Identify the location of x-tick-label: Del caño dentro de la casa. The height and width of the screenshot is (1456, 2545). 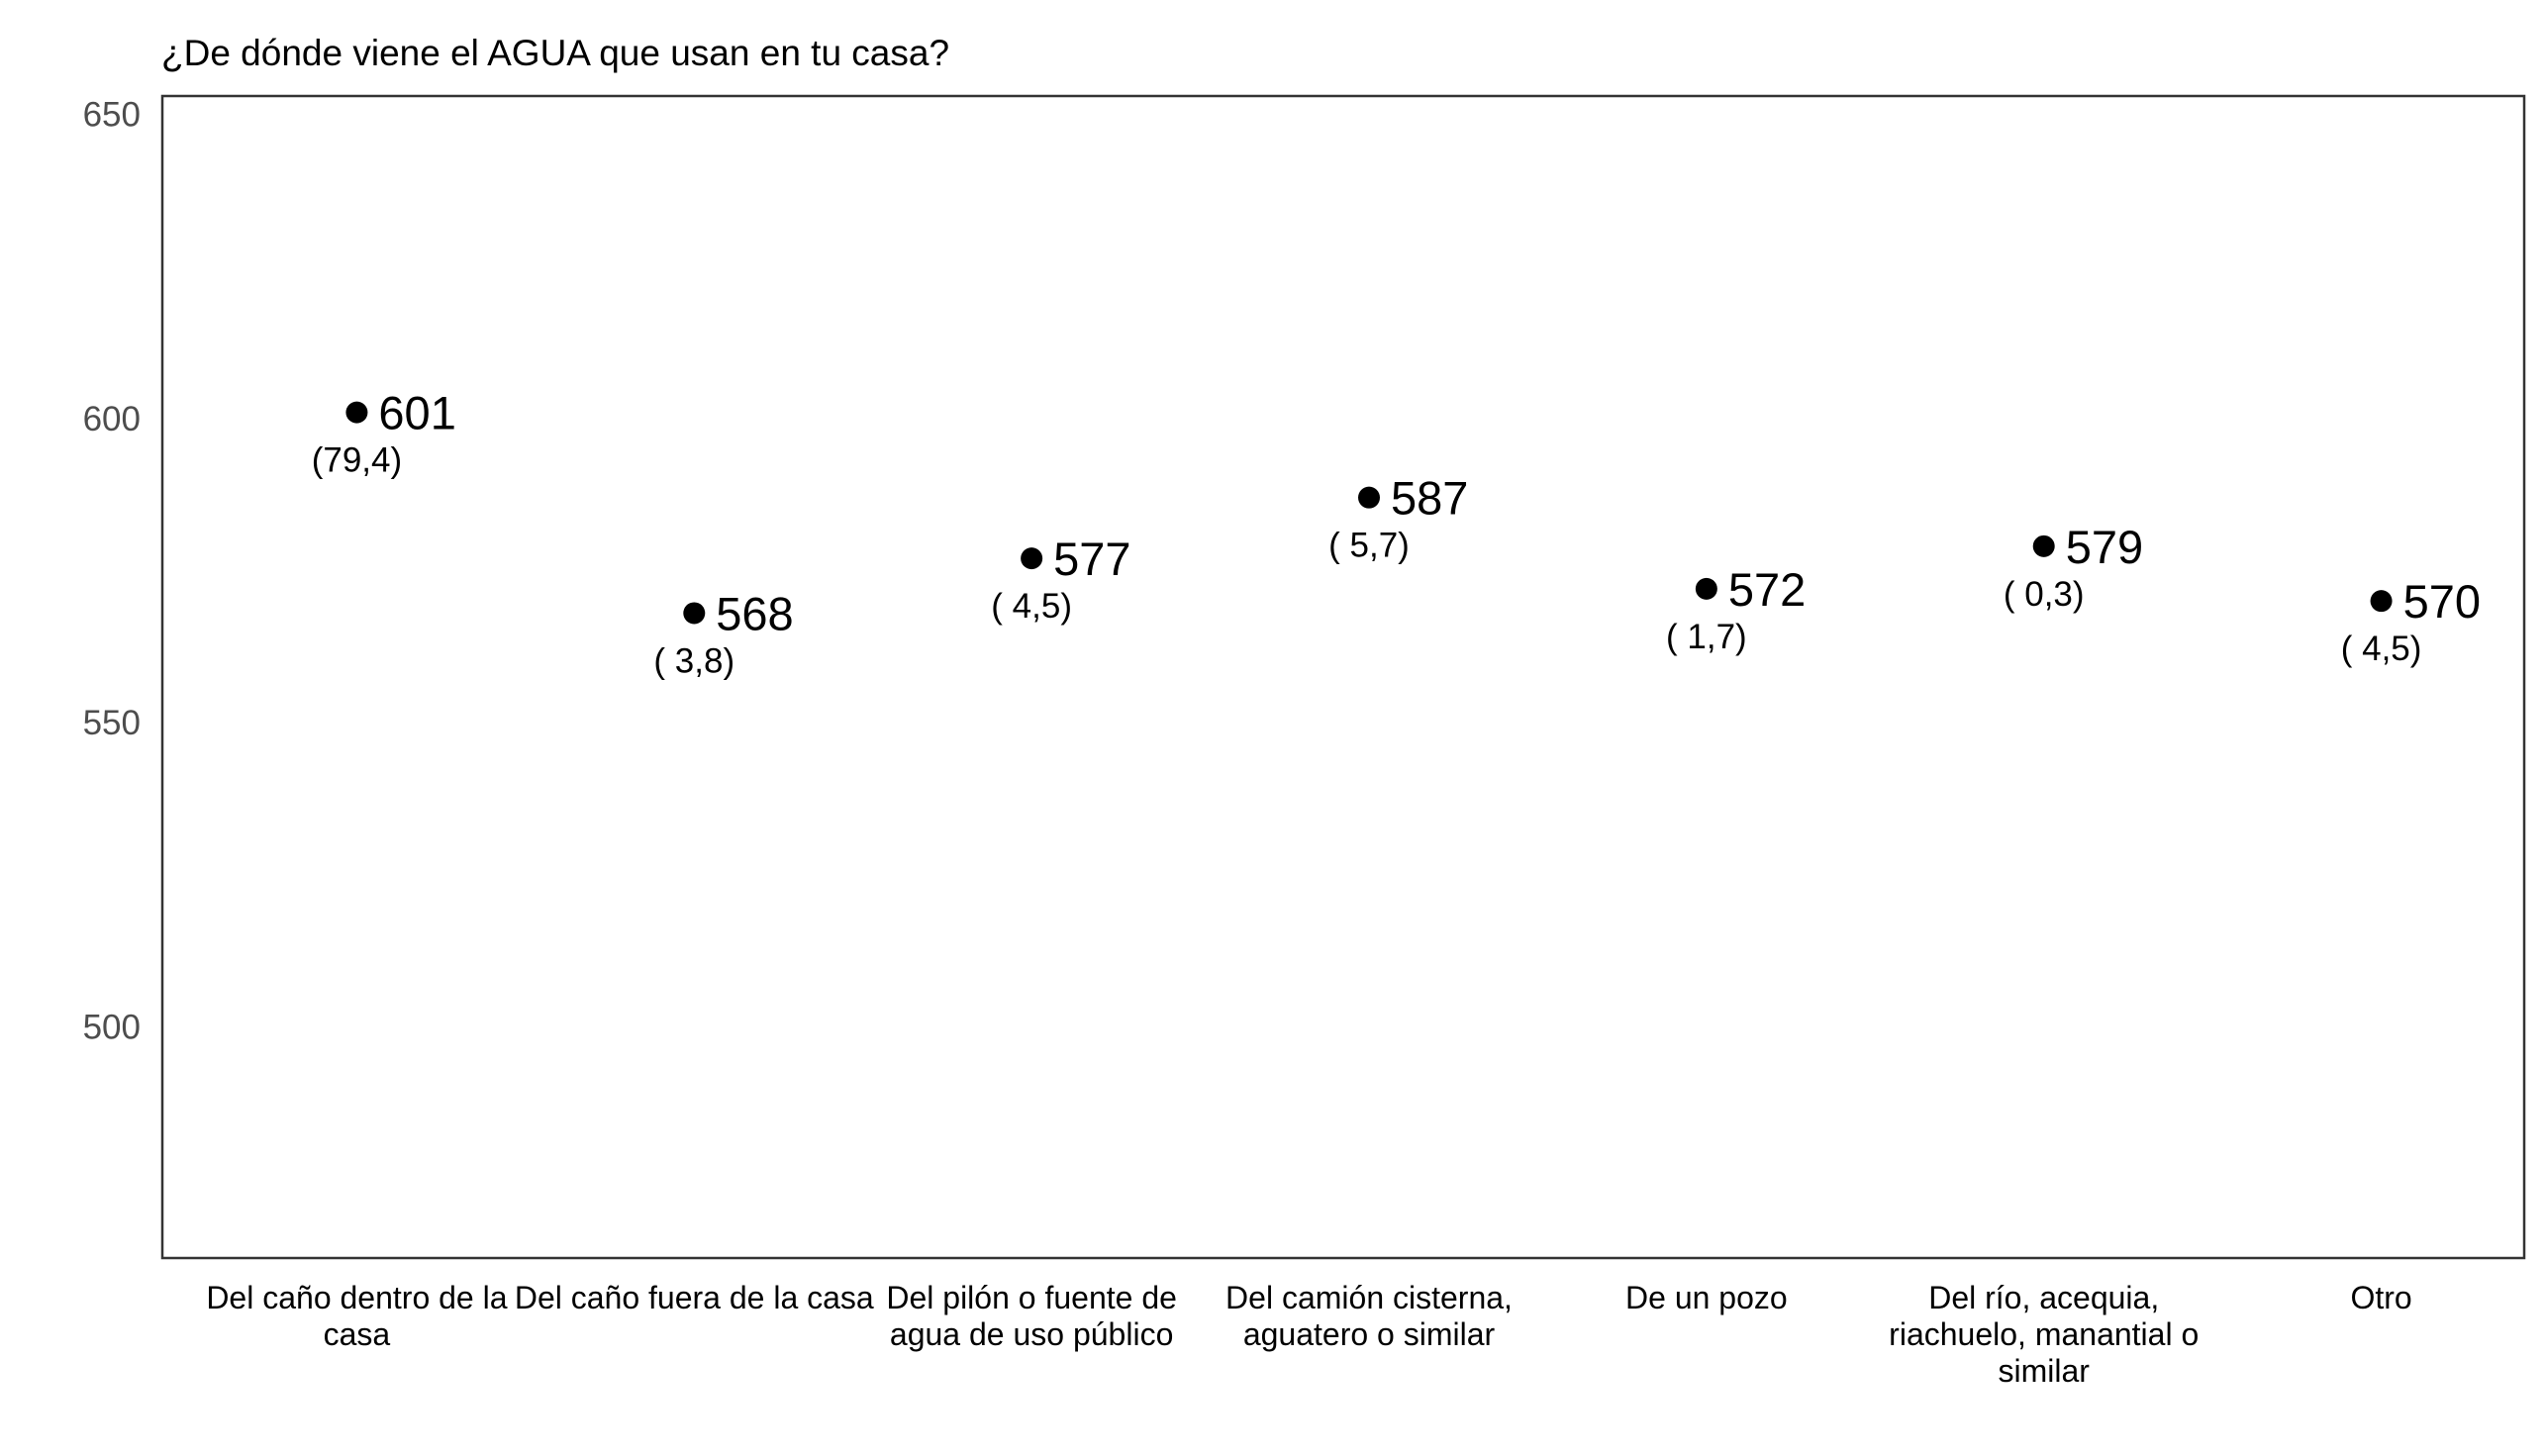
(356, 1316).